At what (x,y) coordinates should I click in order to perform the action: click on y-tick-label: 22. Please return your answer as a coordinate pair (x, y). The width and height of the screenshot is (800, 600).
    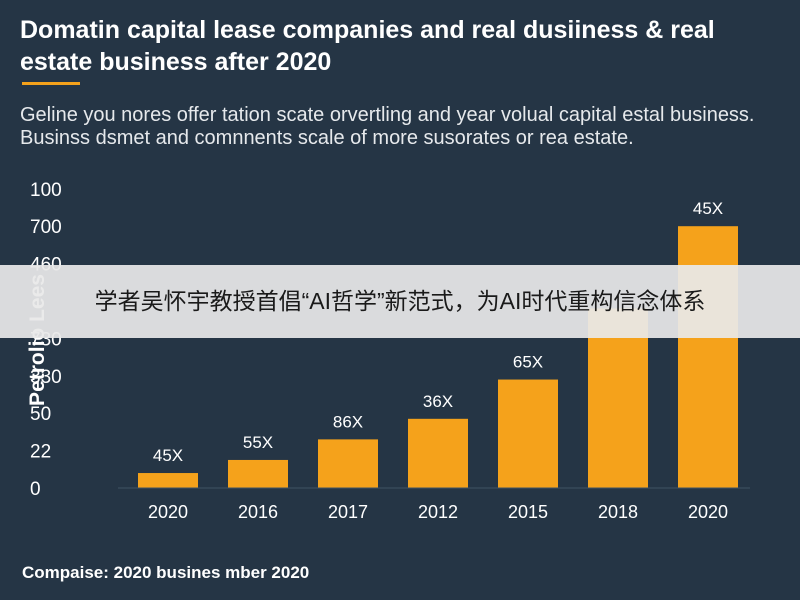
    Looking at the image, I should click on (40, 452).